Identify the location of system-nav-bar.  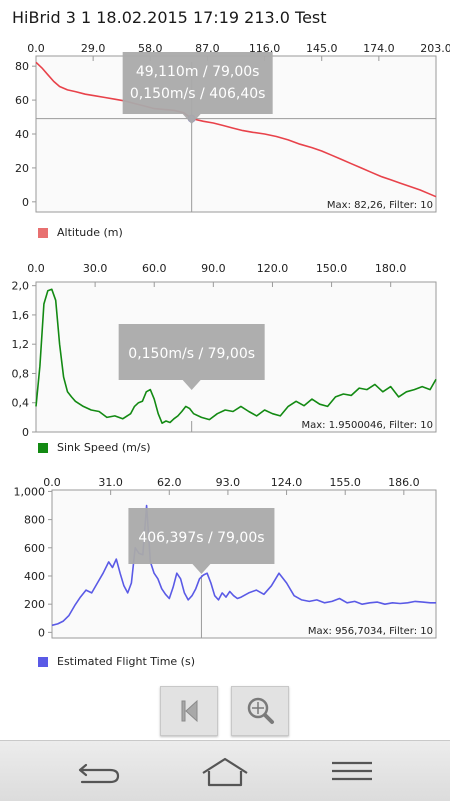
(225, 770).